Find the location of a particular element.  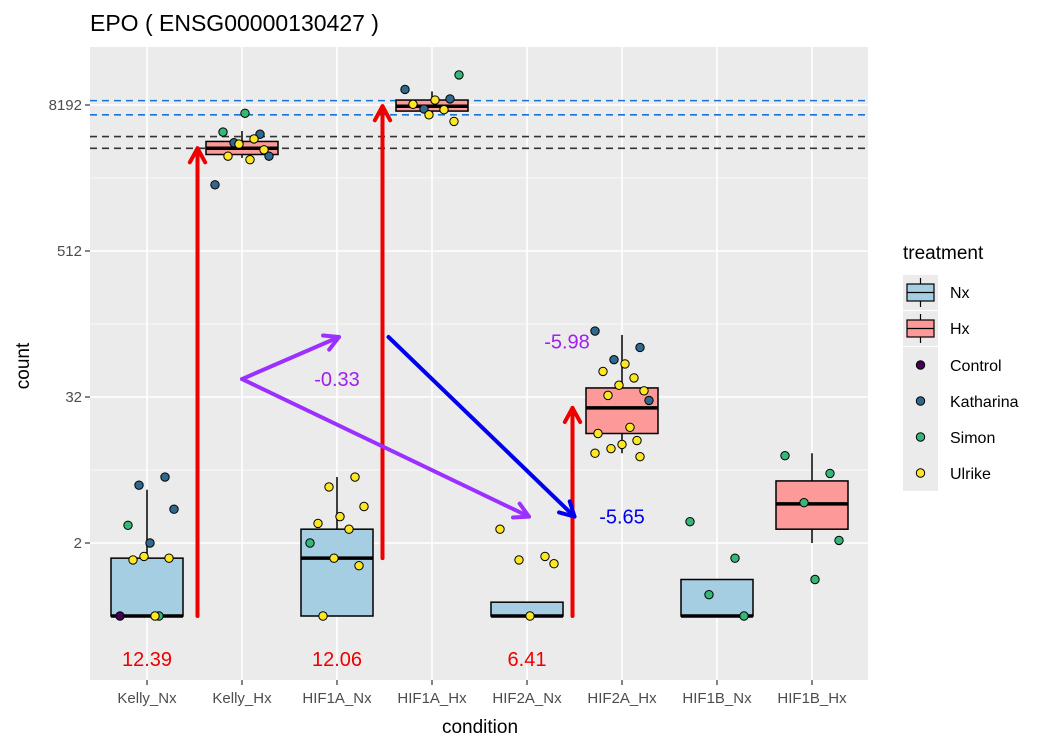

x-tick-label: HIF1A_Nx is located at coordinates (337, 698).